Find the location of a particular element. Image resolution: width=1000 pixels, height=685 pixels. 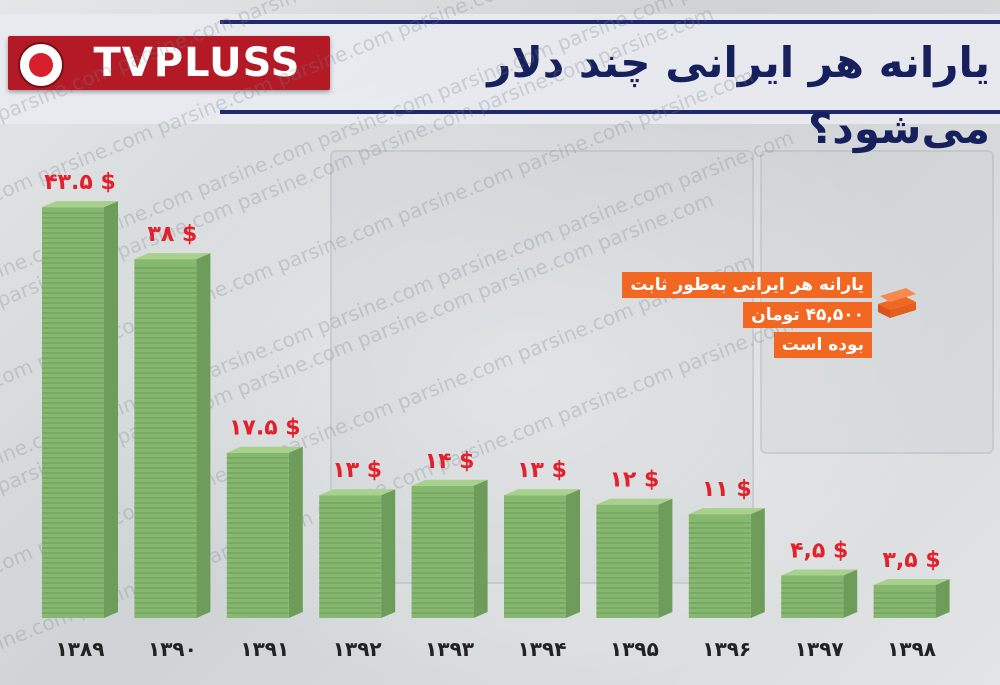

x-tick-label: ۱۳۹۵ is located at coordinates (634, 649).